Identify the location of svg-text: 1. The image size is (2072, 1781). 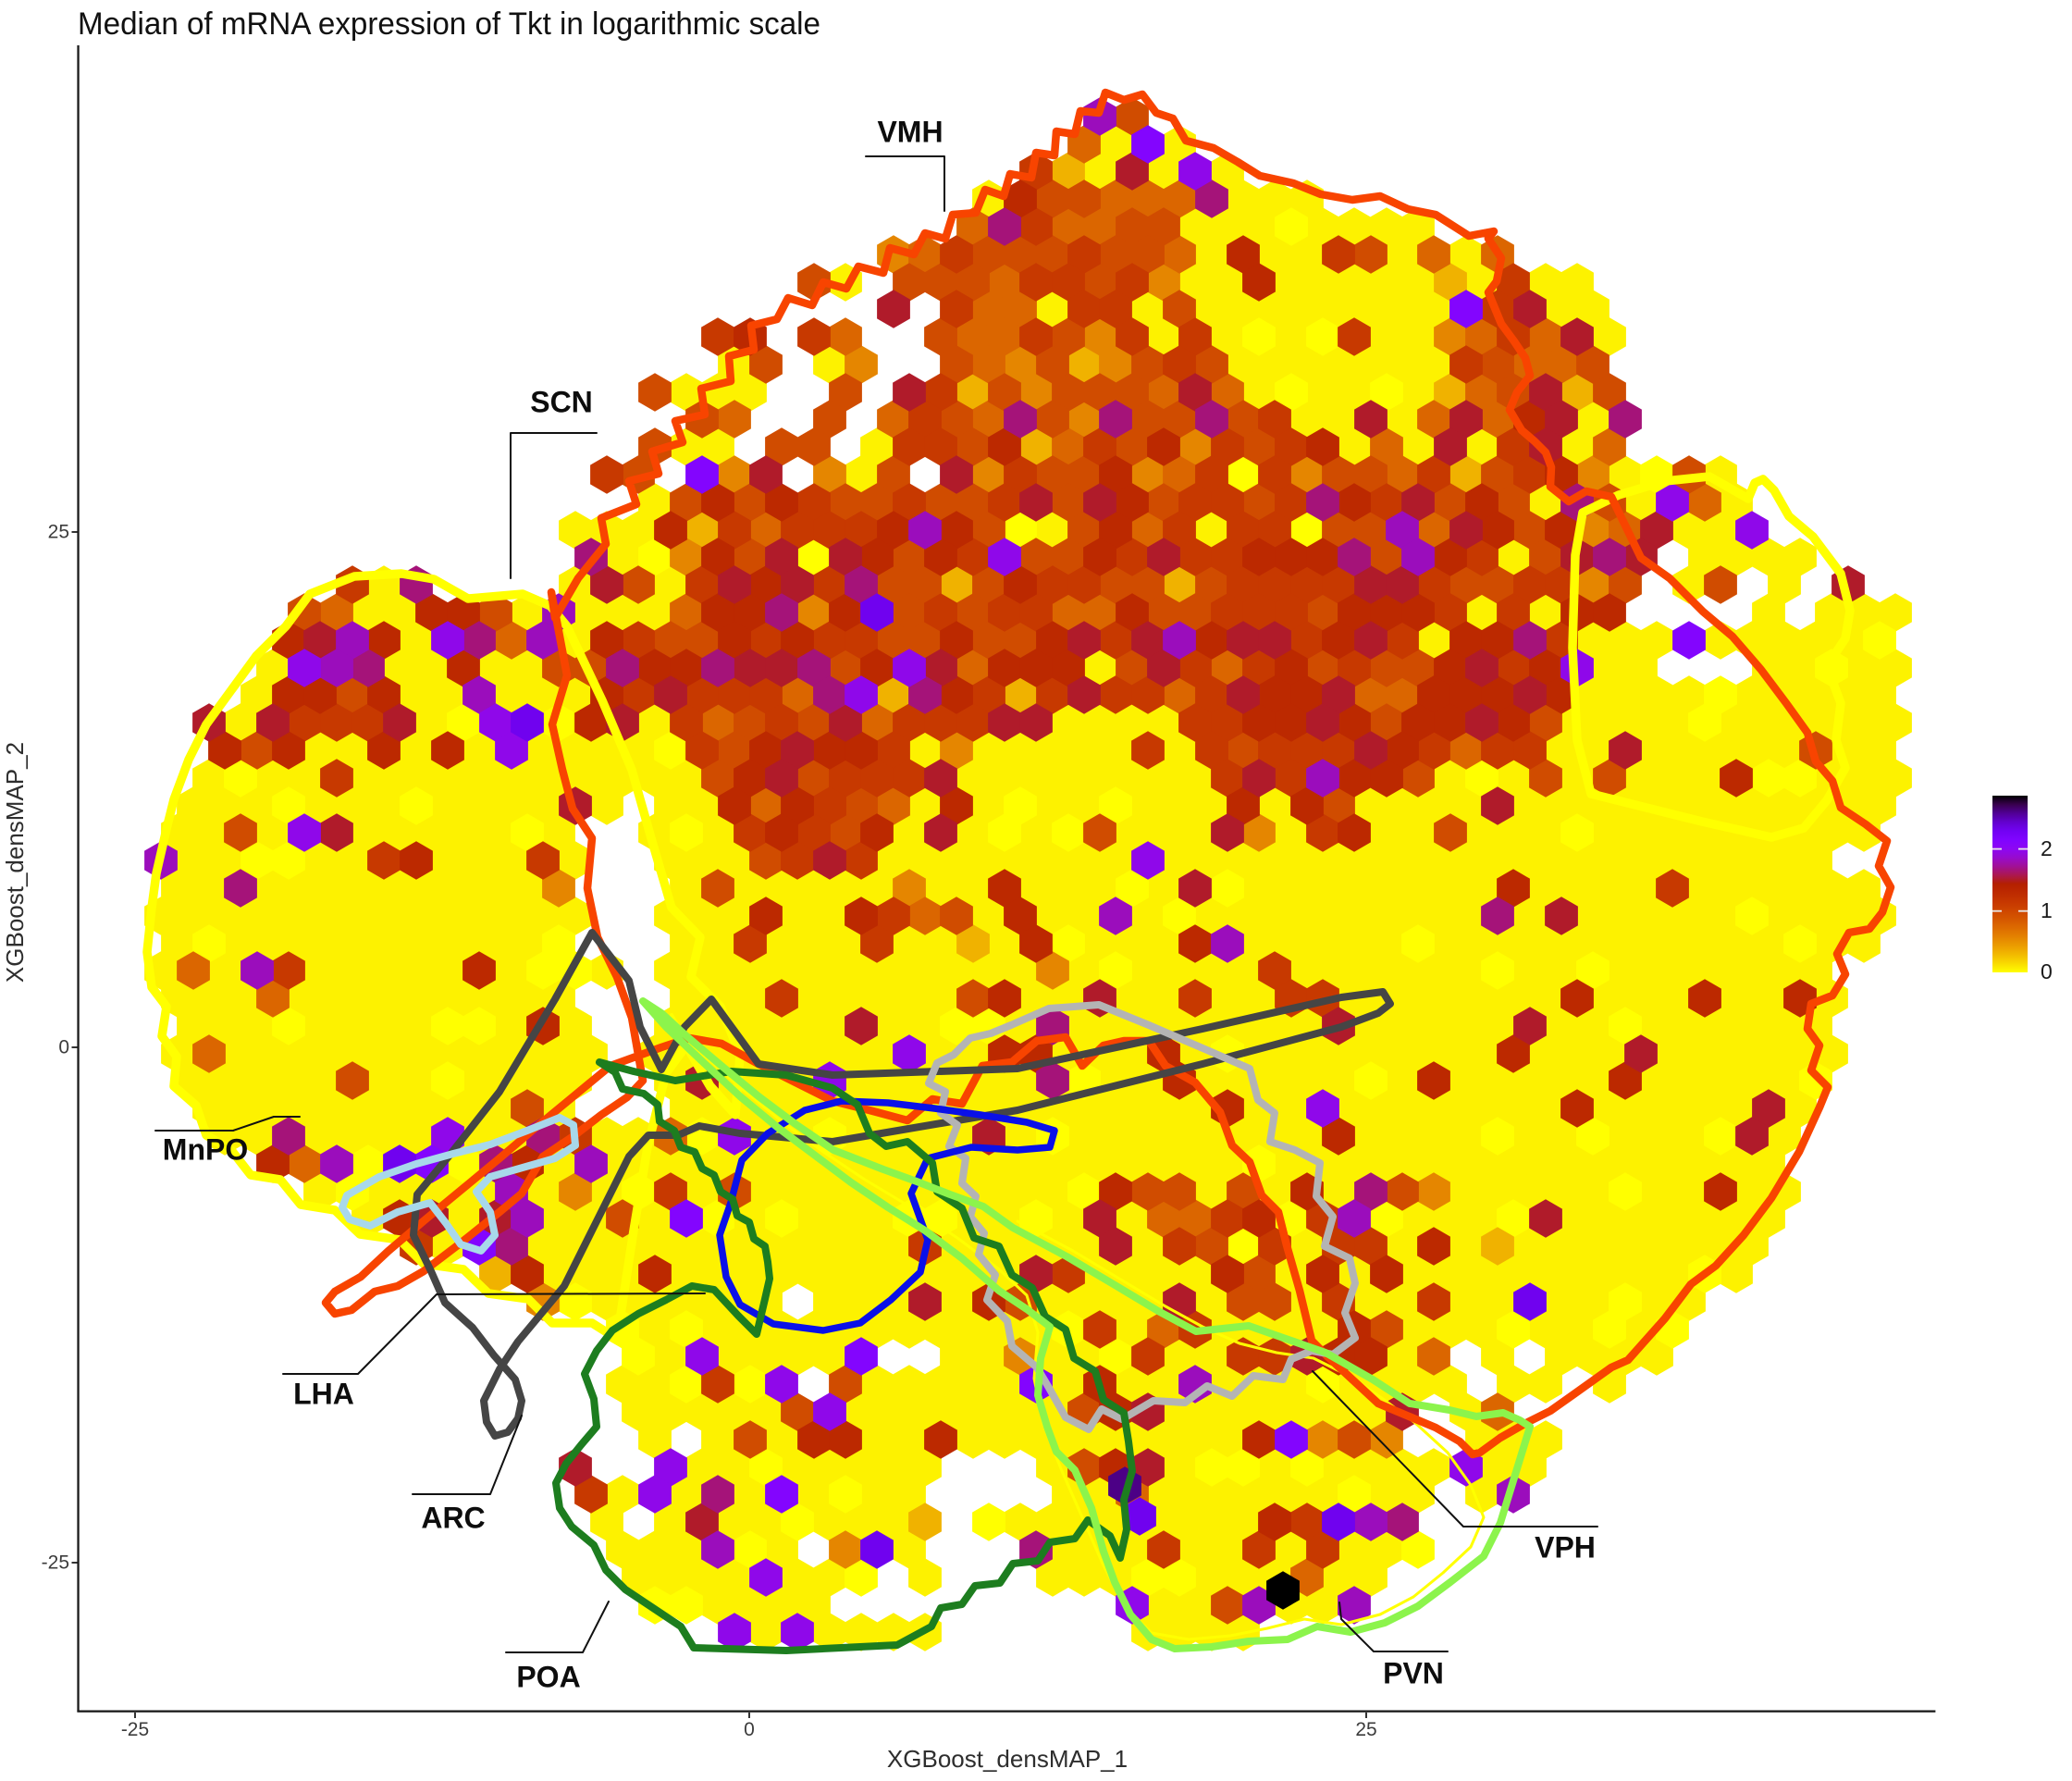
(2047, 910).